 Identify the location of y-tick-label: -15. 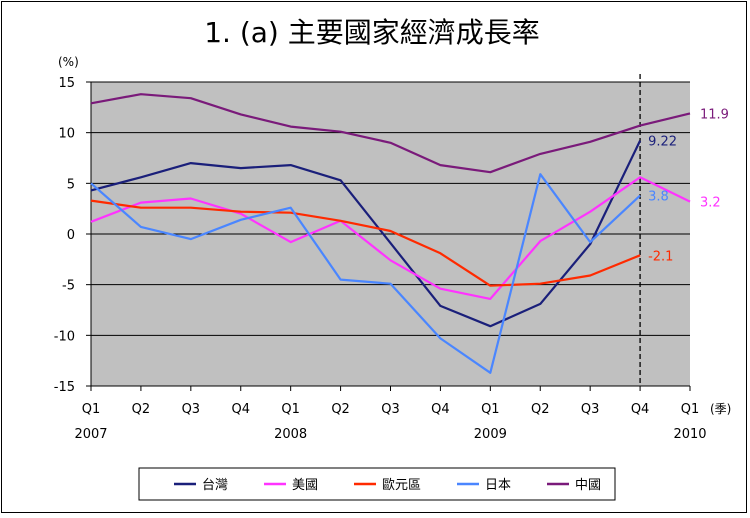
(64, 387).